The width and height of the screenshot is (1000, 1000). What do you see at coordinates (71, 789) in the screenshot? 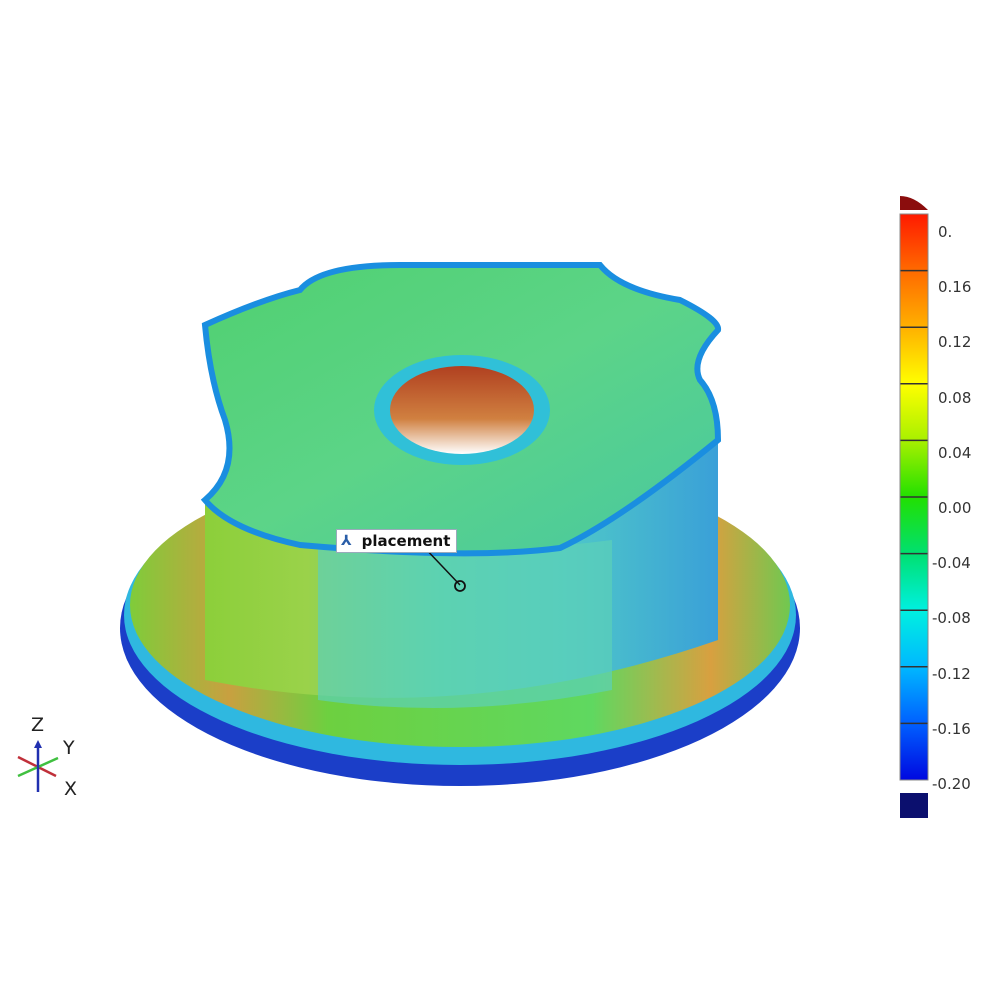
I see `axis-x-label: X` at bounding box center [71, 789].